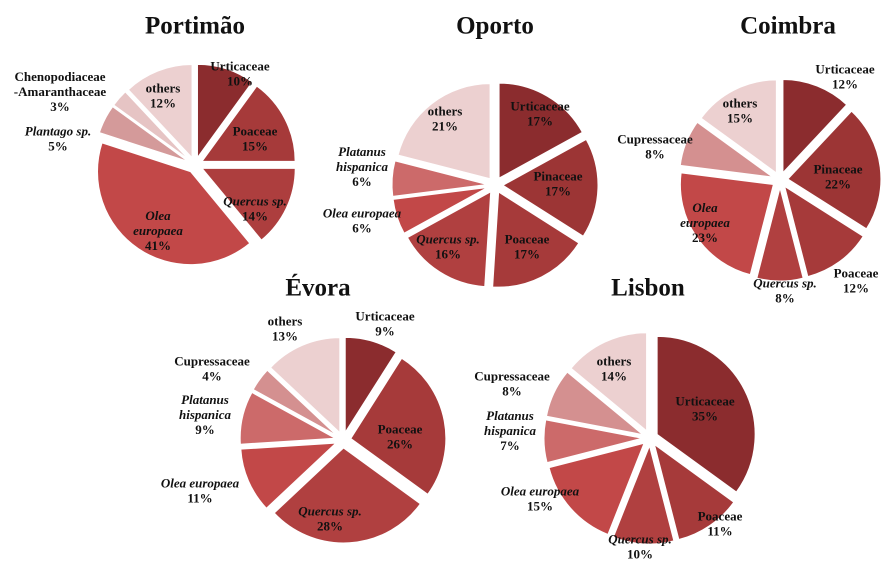 Image resolution: width=890 pixels, height=562 pixels. I want to click on slice-value: 11%, so click(199, 497).